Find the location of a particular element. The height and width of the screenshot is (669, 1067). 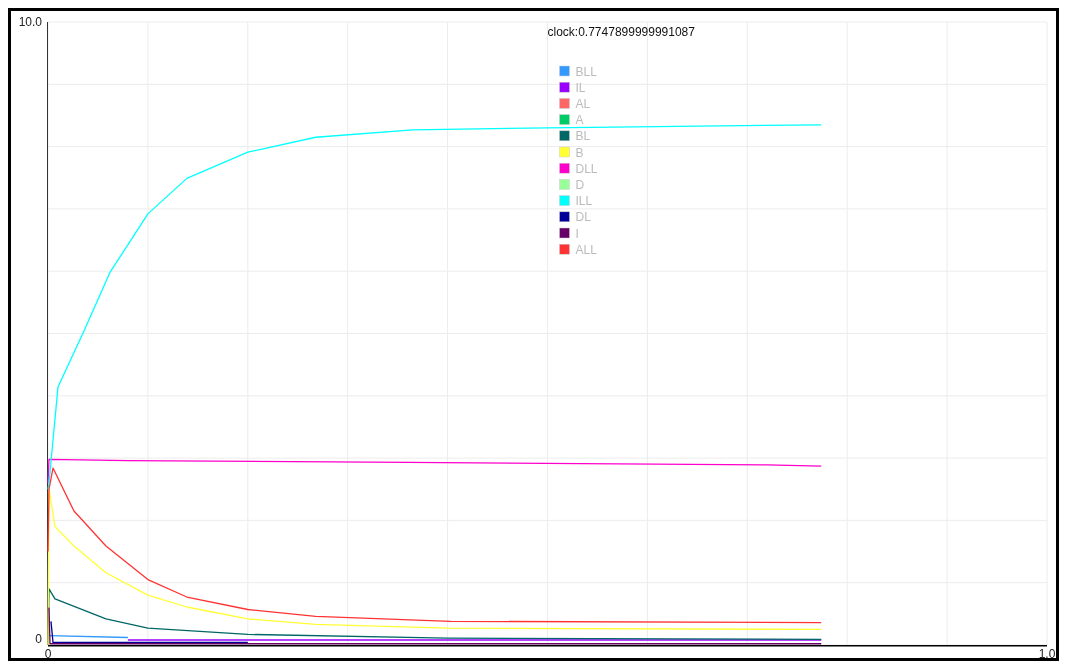

chart-title: clock:0.7747899999991087 is located at coordinates (621, 32).